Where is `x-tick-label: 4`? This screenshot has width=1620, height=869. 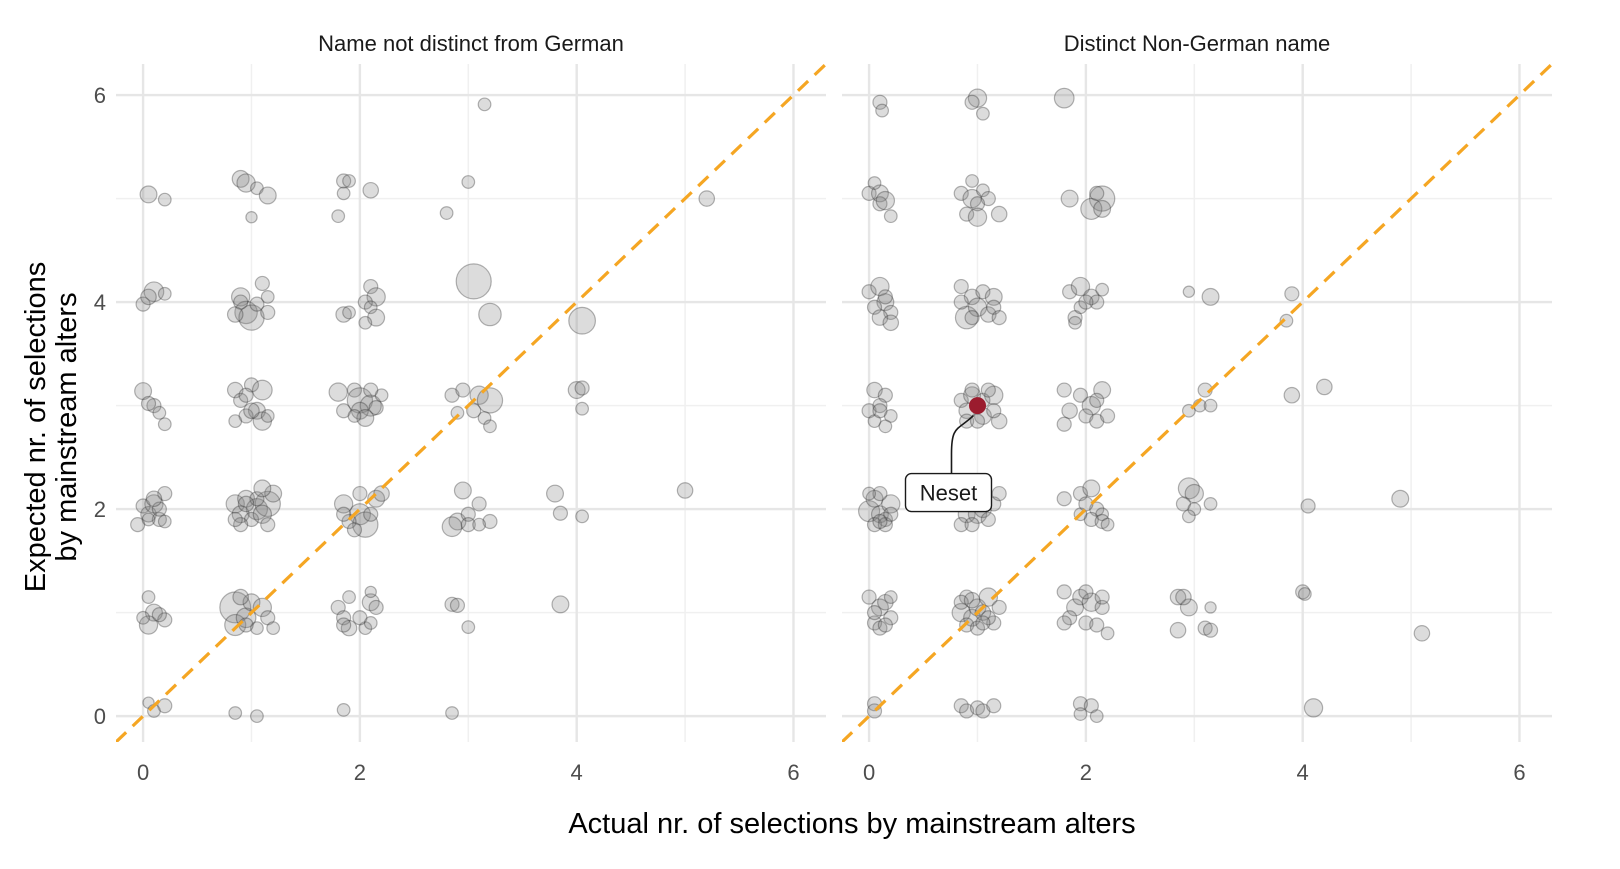 x-tick-label: 4 is located at coordinates (1303, 772).